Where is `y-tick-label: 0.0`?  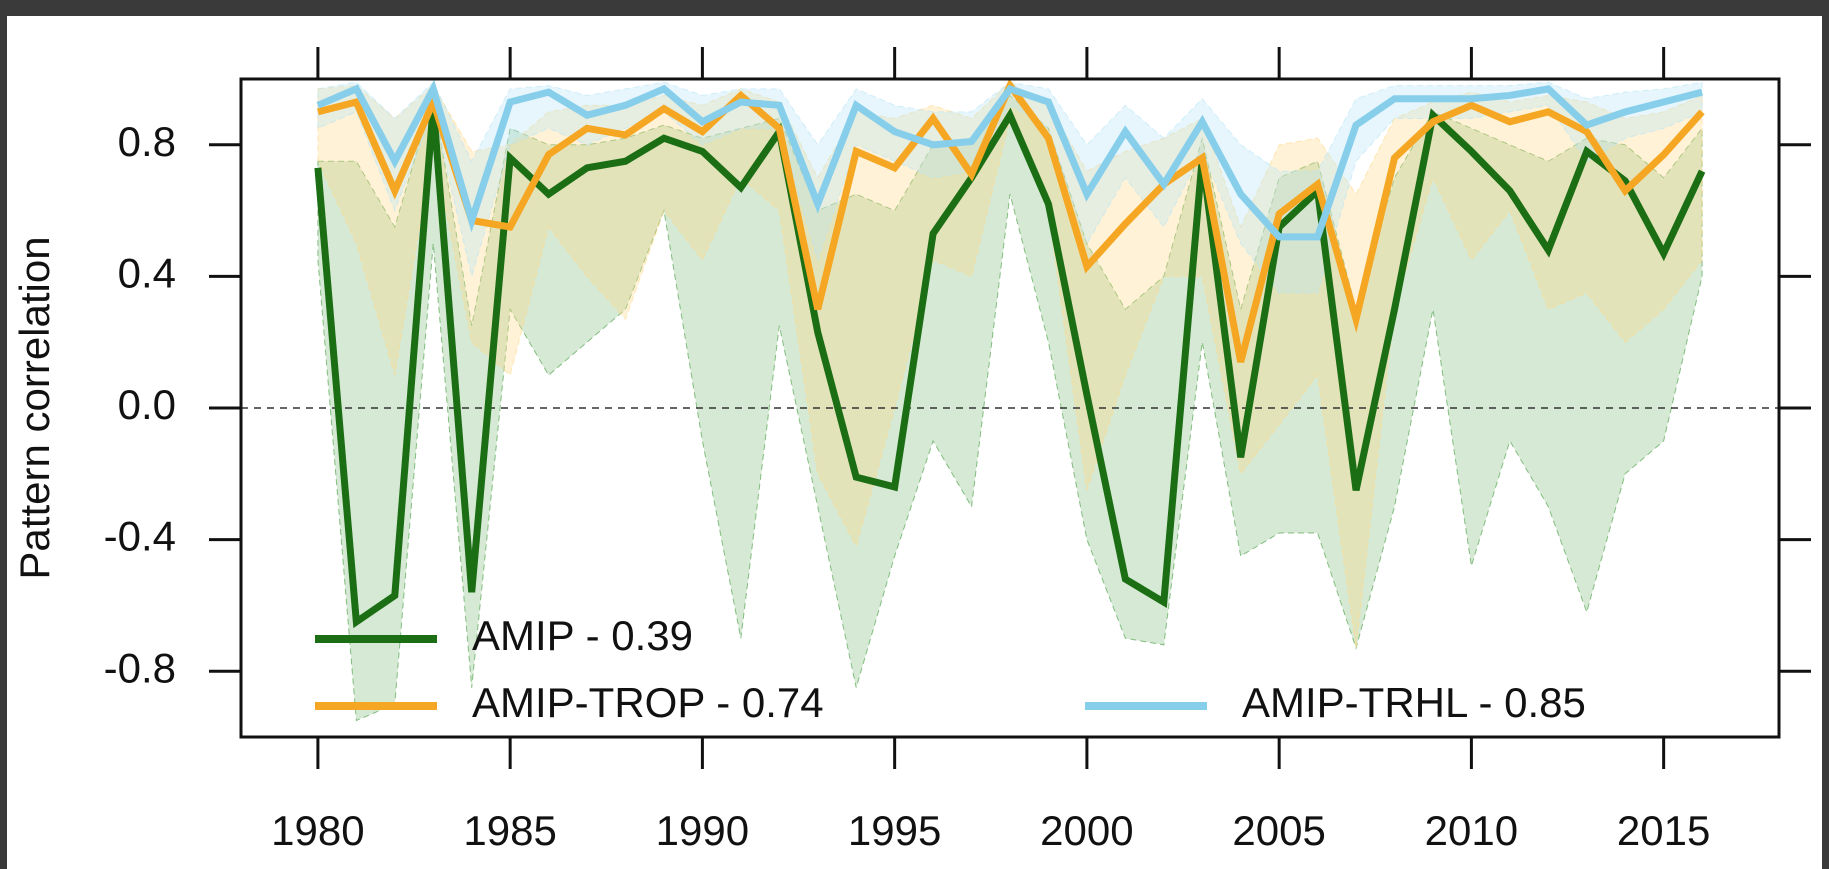 y-tick-label: 0.0 is located at coordinates (147, 404).